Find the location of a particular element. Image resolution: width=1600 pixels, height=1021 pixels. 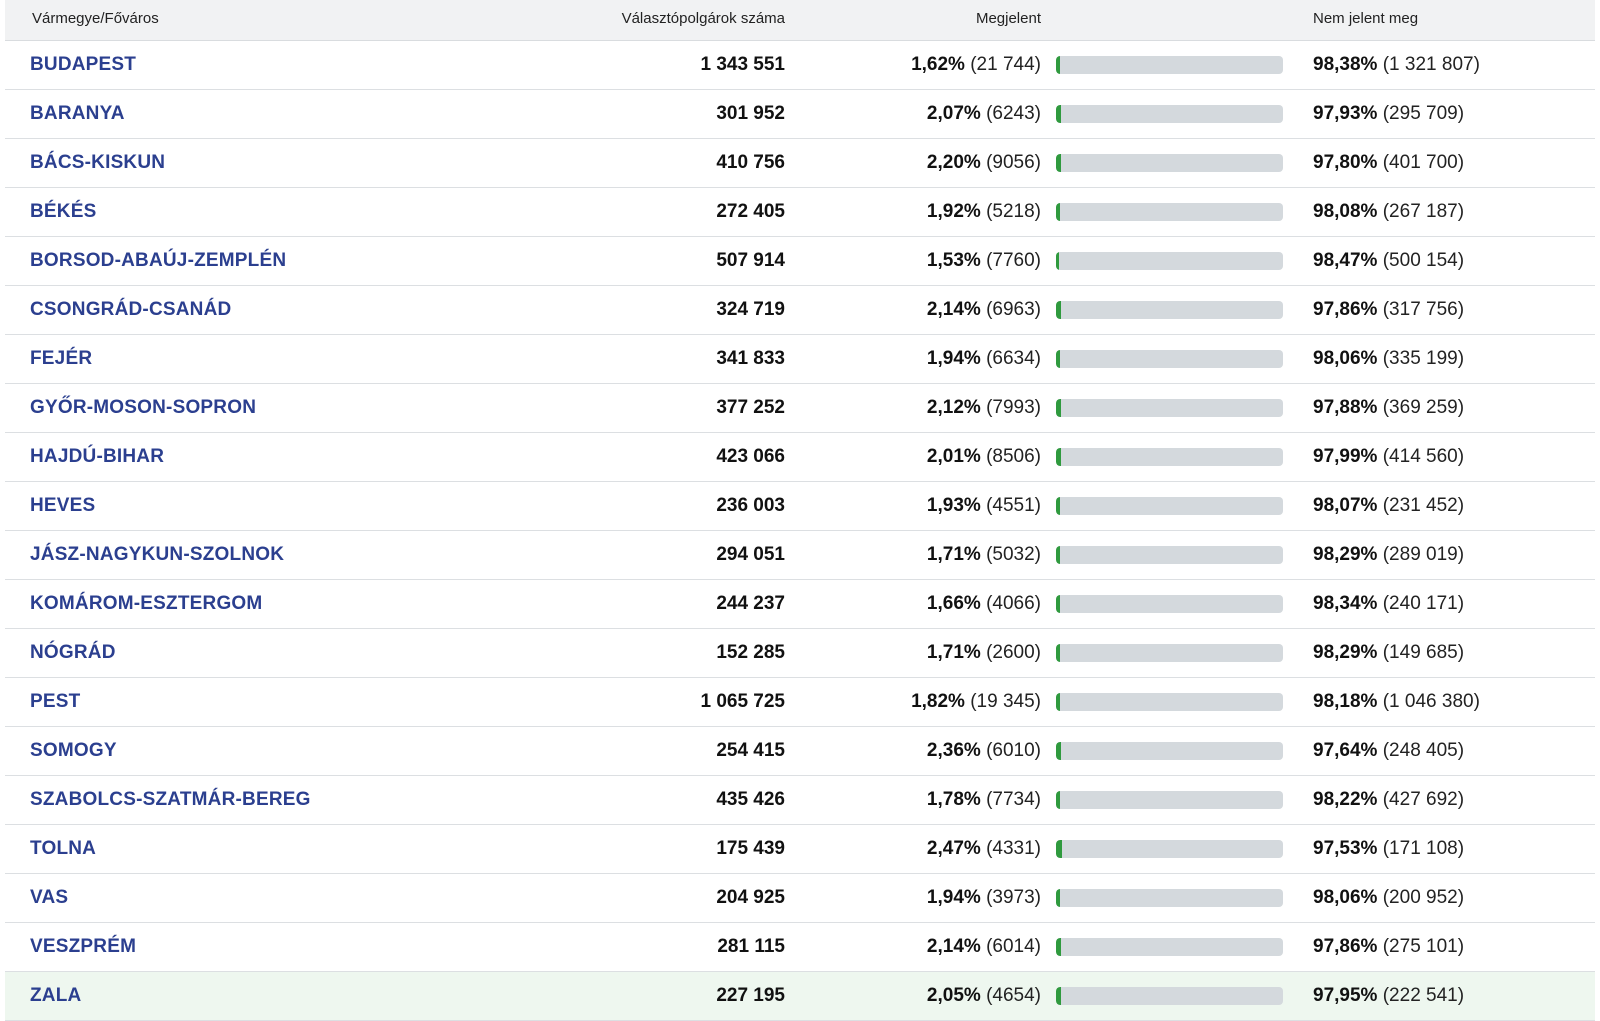

turnout-count: (5032) is located at coordinates (1013, 554).